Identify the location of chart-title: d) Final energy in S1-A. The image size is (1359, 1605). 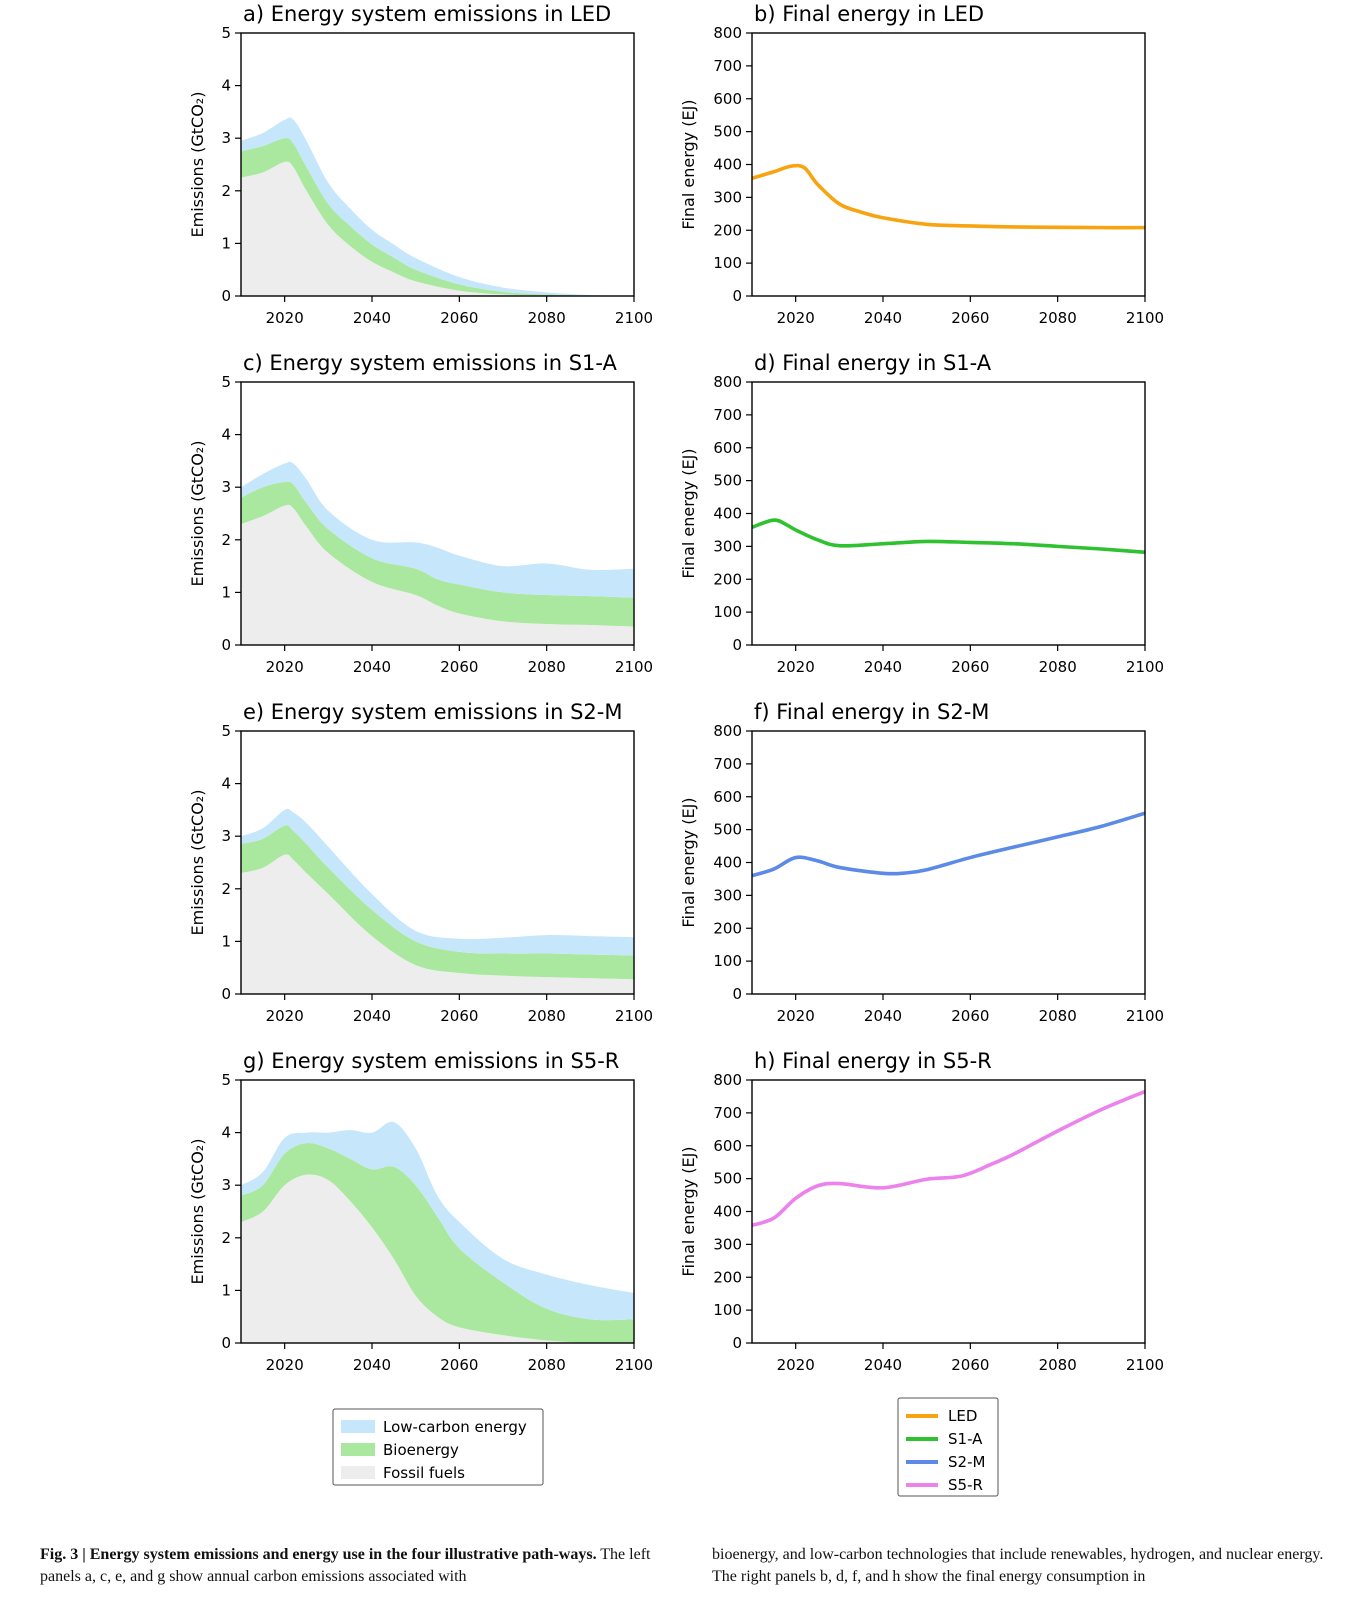
(873, 363).